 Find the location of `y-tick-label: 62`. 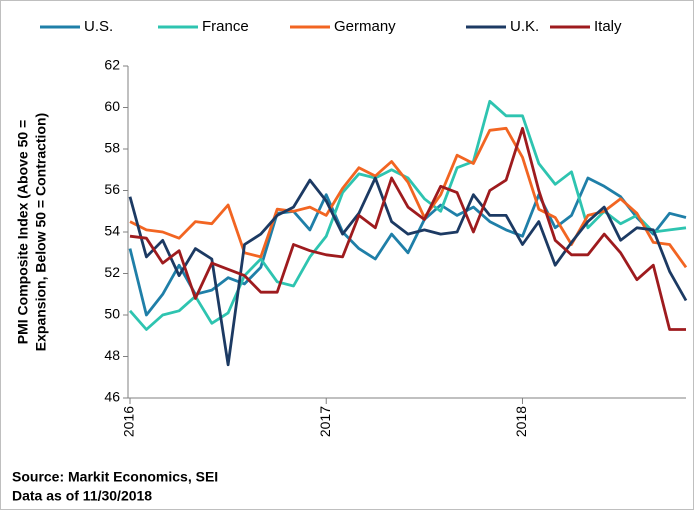

y-tick-label: 62 is located at coordinates (112, 65).